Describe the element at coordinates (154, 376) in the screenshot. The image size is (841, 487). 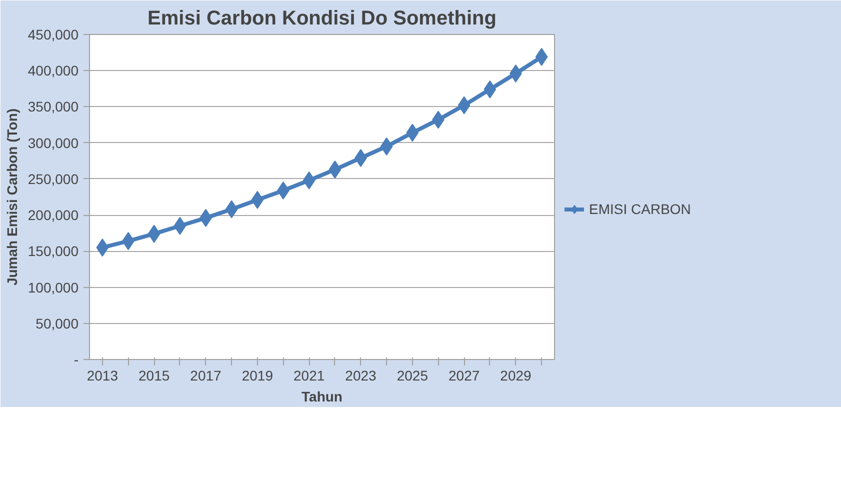
I see `x-tick-label: 2015` at that location.